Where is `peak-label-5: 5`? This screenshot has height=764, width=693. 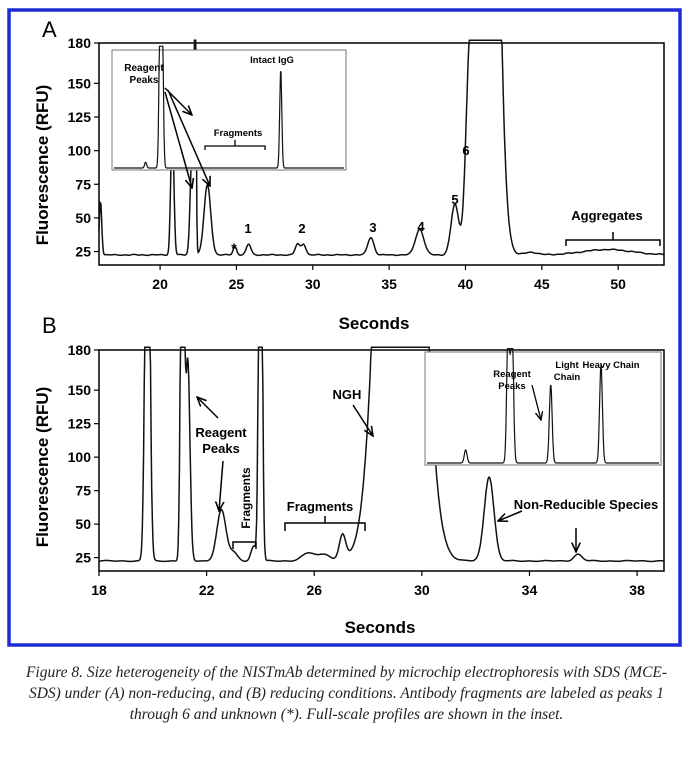 peak-label-5: 5 is located at coordinates (454, 199).